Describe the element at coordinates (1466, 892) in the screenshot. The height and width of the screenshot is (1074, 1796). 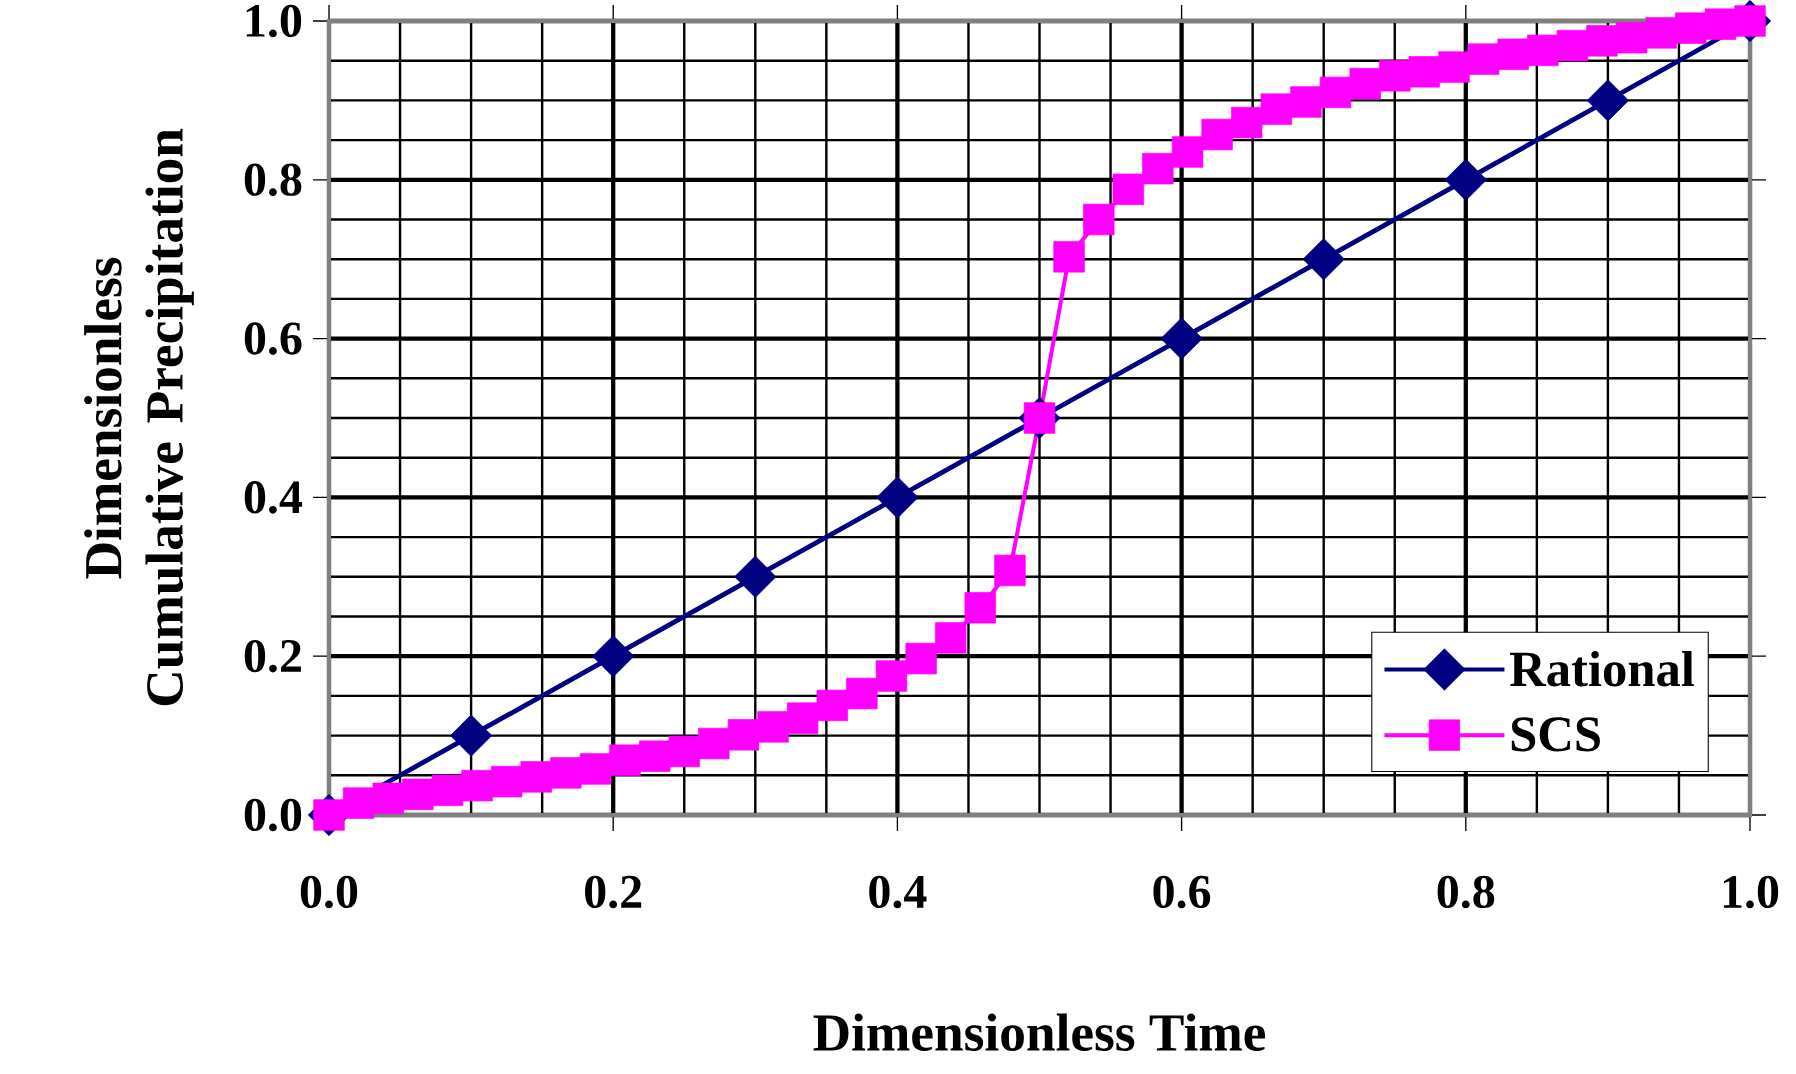
I see `x-tick-label: 0.8` at that location.